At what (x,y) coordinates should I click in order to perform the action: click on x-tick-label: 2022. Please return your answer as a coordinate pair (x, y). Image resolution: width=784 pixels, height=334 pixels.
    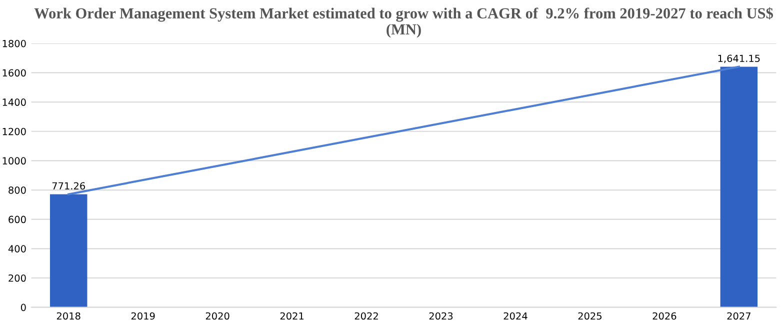
    Looking at the image, I should click on (366, 316).